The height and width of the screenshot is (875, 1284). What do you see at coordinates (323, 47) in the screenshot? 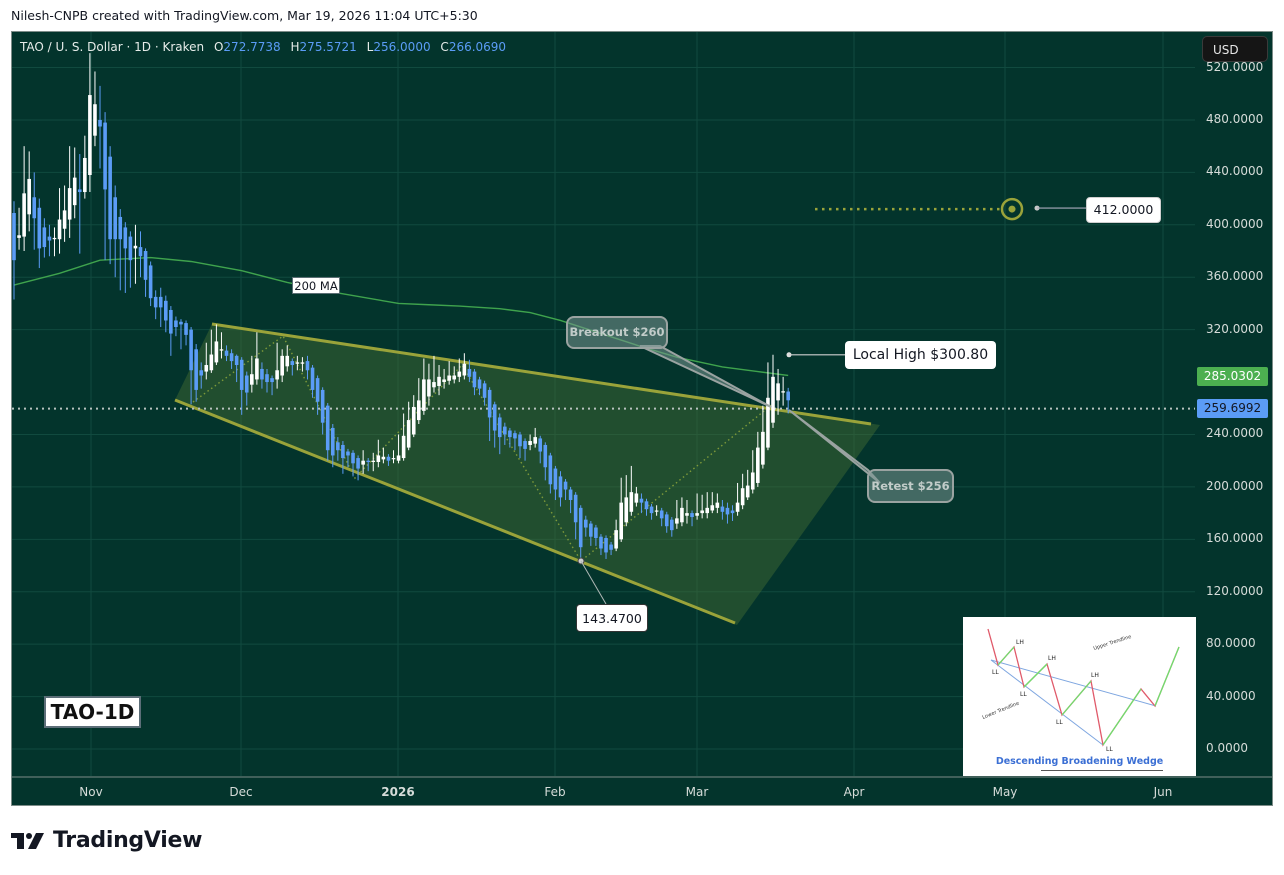
I see `ohlc-high: H275.5721` at bounding box center [323, 47].